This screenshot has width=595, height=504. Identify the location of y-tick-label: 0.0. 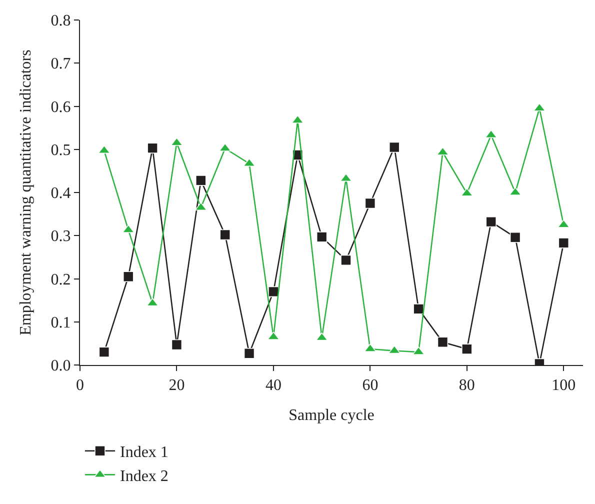
(60, 366).